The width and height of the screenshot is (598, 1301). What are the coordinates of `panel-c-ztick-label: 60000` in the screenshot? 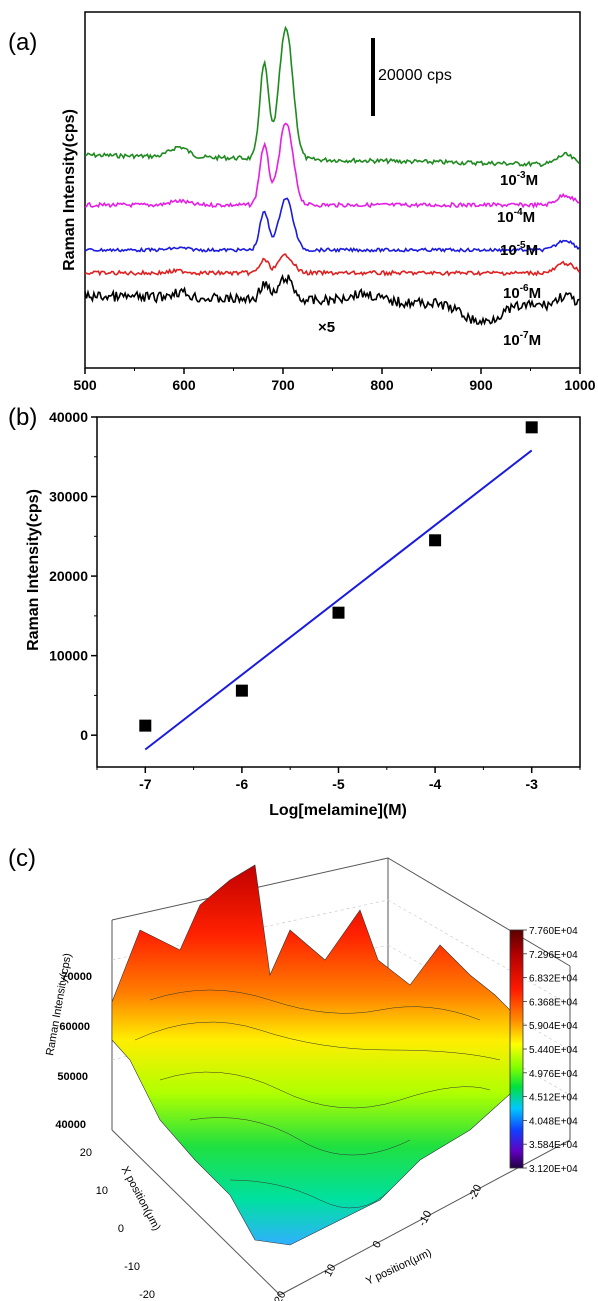 It's located at (74, 1027).